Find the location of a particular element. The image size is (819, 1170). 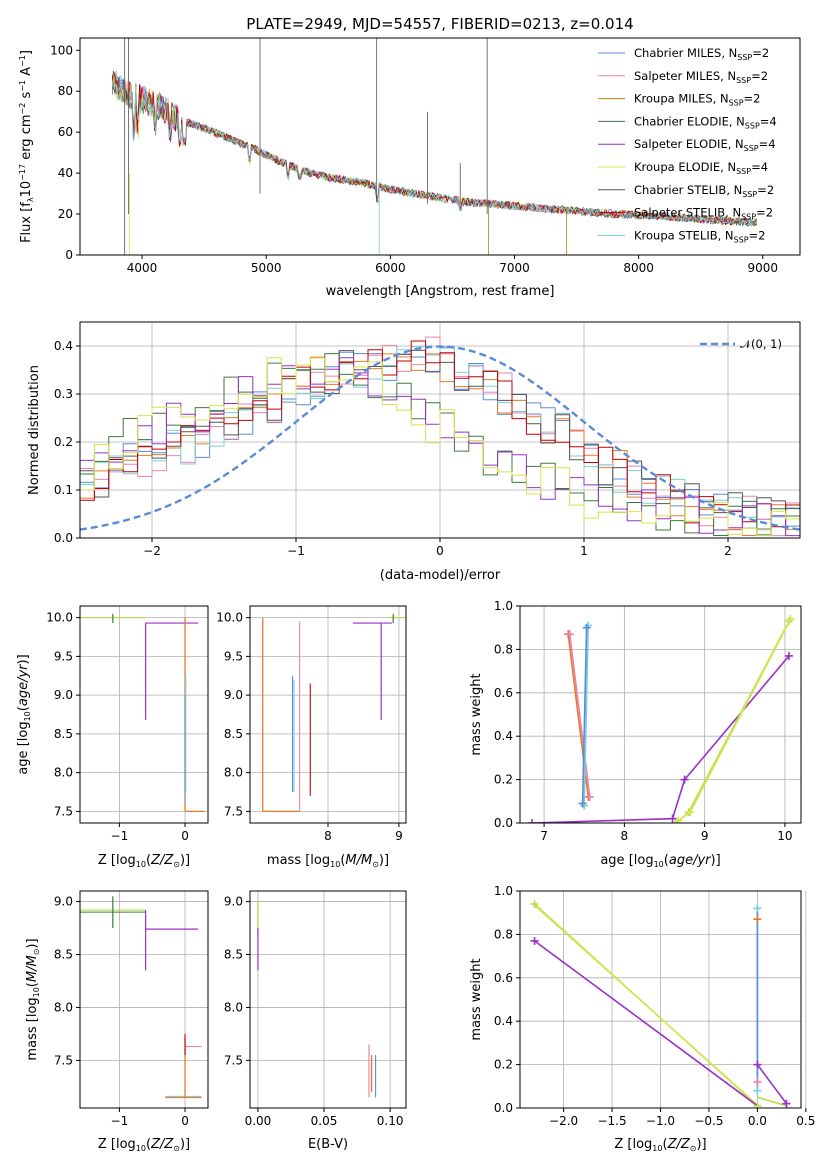

age-vs-mass-panel: 8 9 7.5 8.0 8.5 9.0 9.5 10.0 mass [log10(M/M⊙)] is located at coordinates (311, 737).